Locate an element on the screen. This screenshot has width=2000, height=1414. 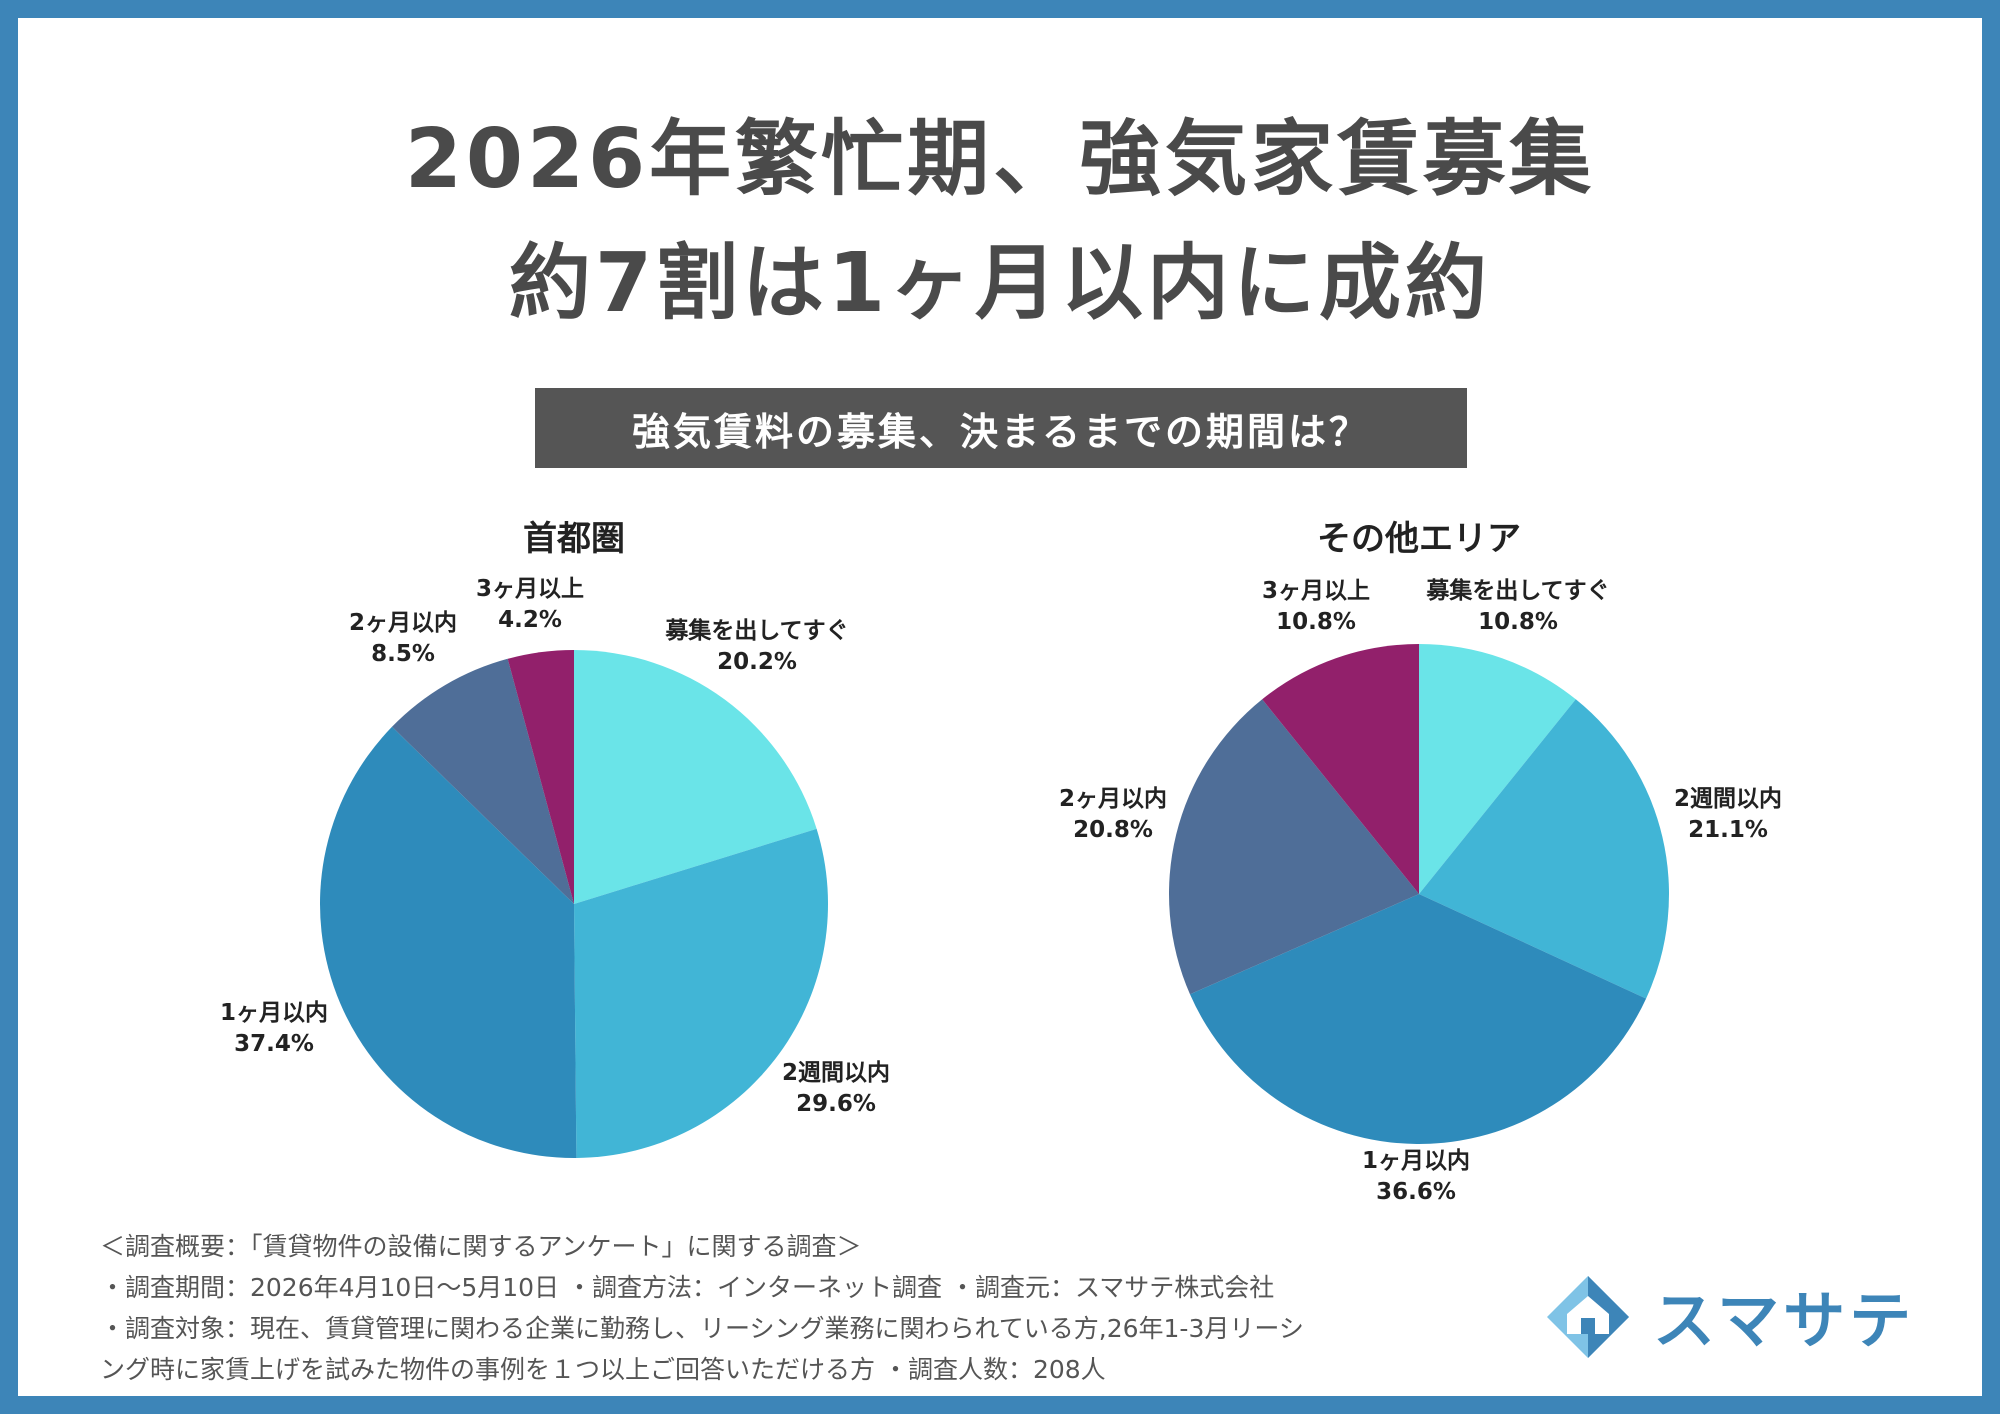
slice-value-label: 20.2% is located at coordinates (757, 662).